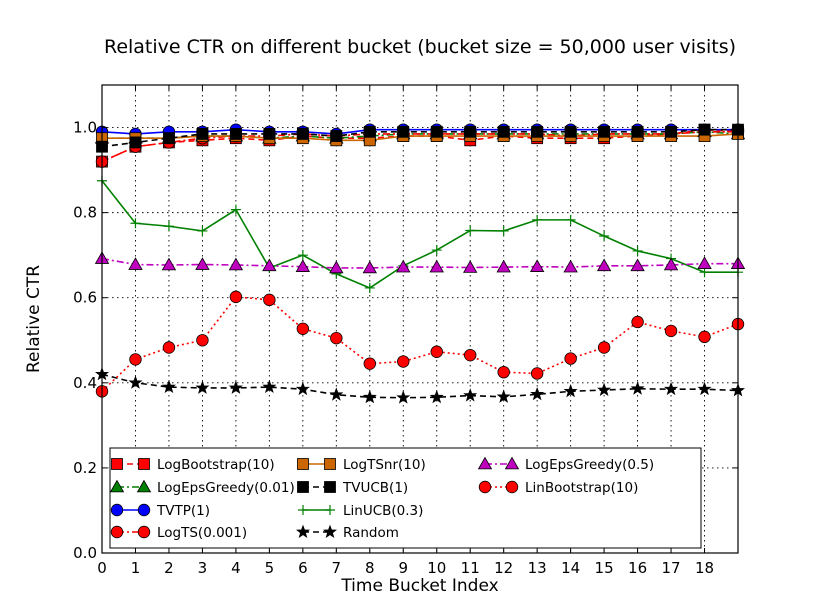 This screenshot has width=816, height=616. What do you see at coordinates (236, 568) in the screenshot?
I see `x-tick-label: 4` at bounding box center [236, 568].